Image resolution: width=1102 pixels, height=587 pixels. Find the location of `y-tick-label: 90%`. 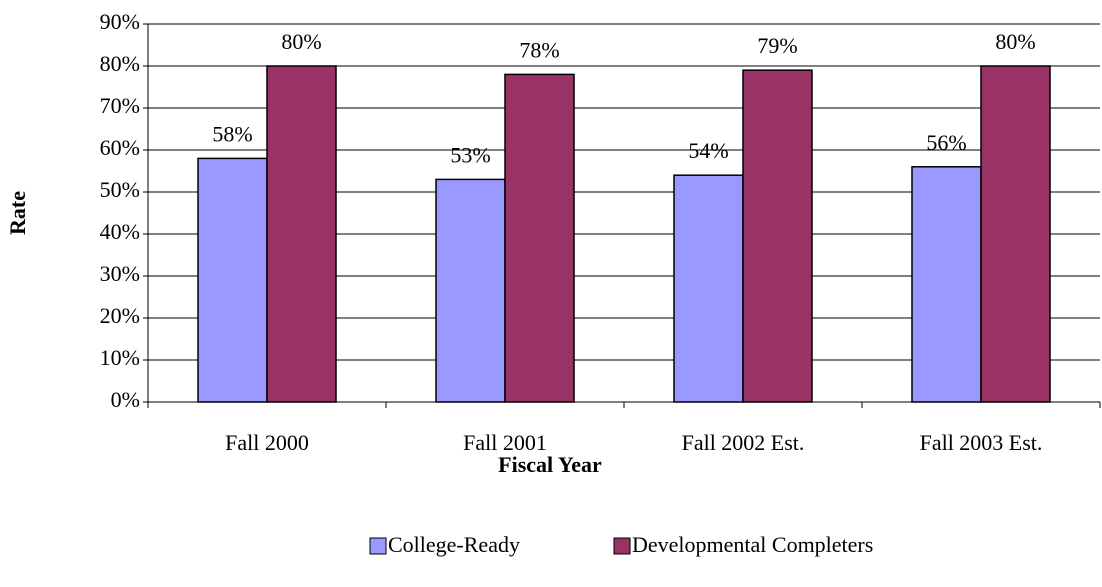

y-tick-label: 90% is located at coordinates (120, 21).